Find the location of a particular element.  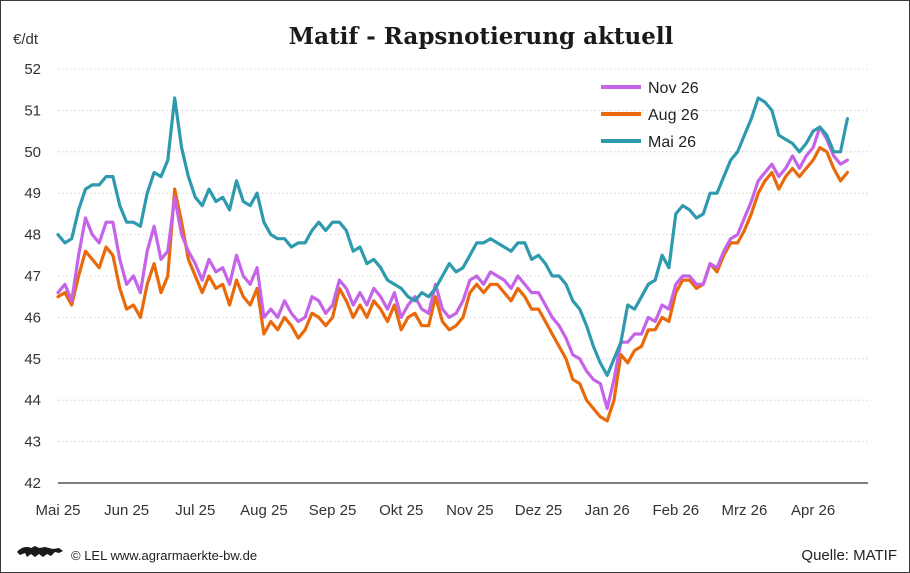

x-tick-label: Sep 25 is located at coordinates (333, 510).